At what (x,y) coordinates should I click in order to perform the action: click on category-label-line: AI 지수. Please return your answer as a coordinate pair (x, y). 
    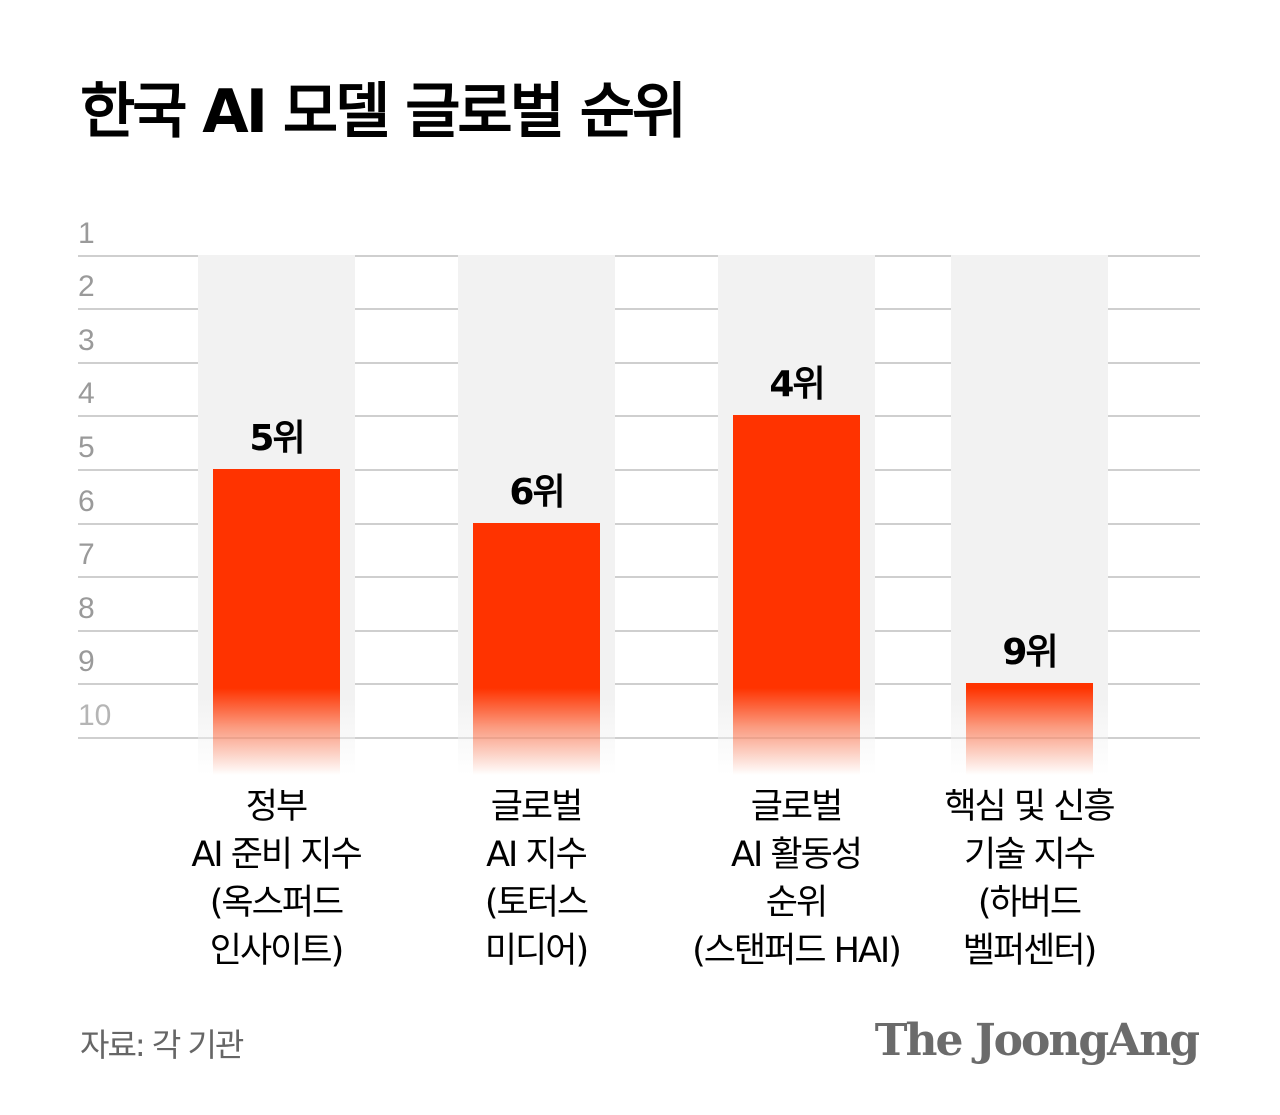
    Looking at the image, I should click on (537, 855).